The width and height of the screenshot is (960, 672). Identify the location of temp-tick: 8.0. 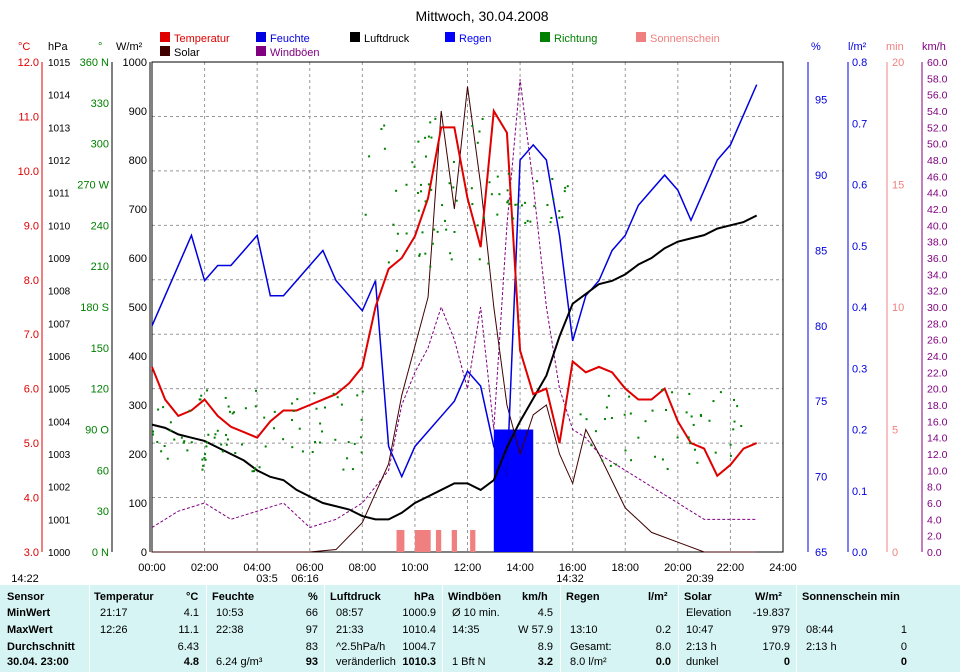
(31, 281).